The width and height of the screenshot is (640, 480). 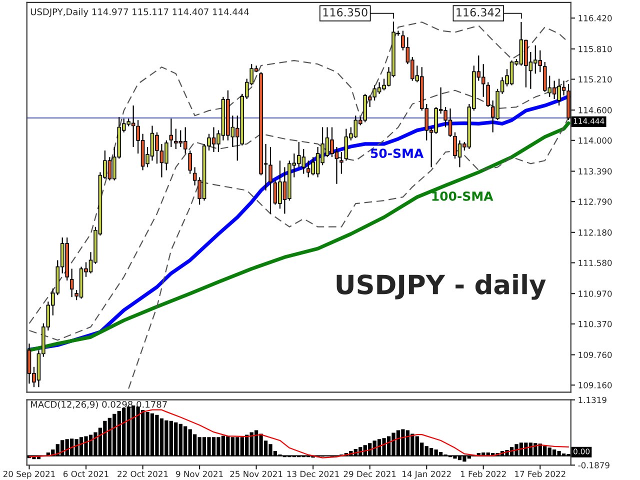 What do you see at coordinates (595, 110) in the screenshot?
I see `y-tick-label: 114.600` at bounding box center [595, 110].